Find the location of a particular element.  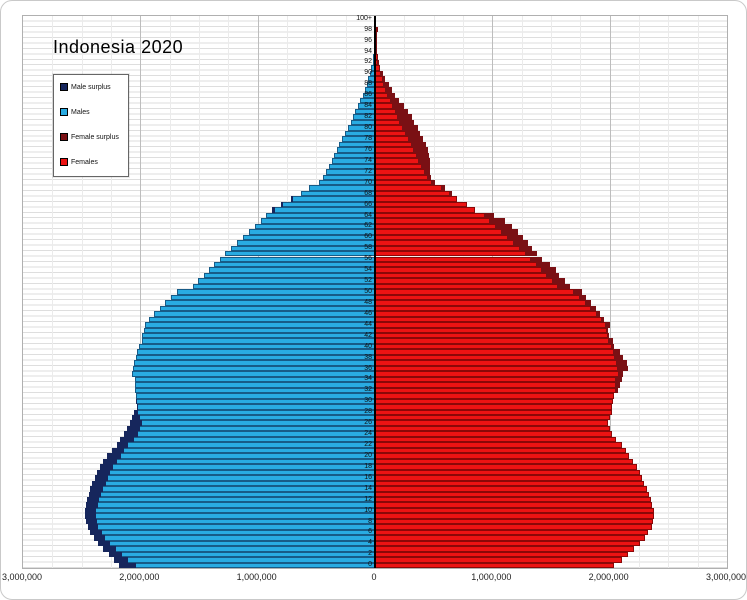

age-tick-label-48: 48 is located at coordinates (368, 302).